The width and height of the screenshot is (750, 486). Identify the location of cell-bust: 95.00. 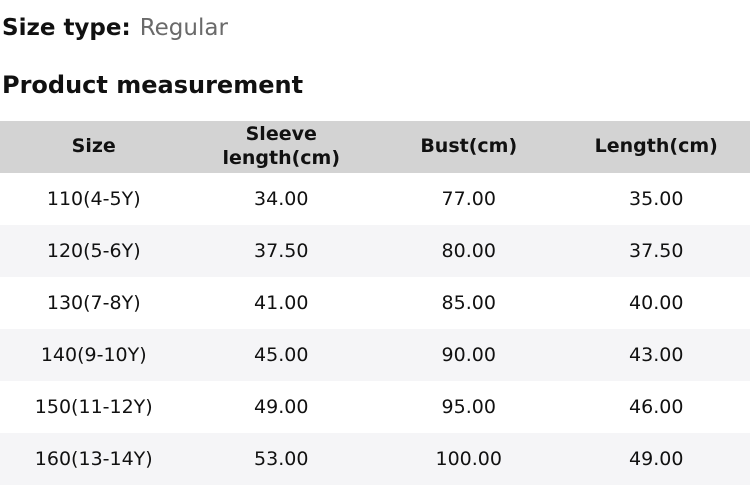
(468, 407).